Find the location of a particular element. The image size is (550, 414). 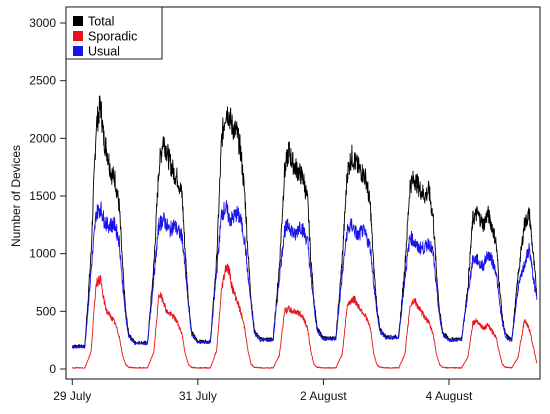

legend-label-sporadic: Sporadic is located at coordinates (112, 37).